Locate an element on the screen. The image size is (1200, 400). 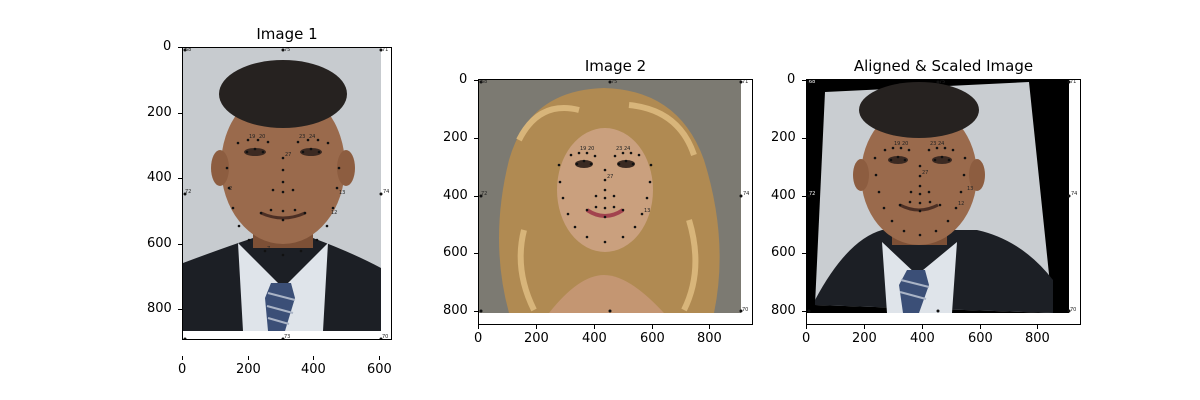
landmark-label: 73 is located at coordinates (287, 337).